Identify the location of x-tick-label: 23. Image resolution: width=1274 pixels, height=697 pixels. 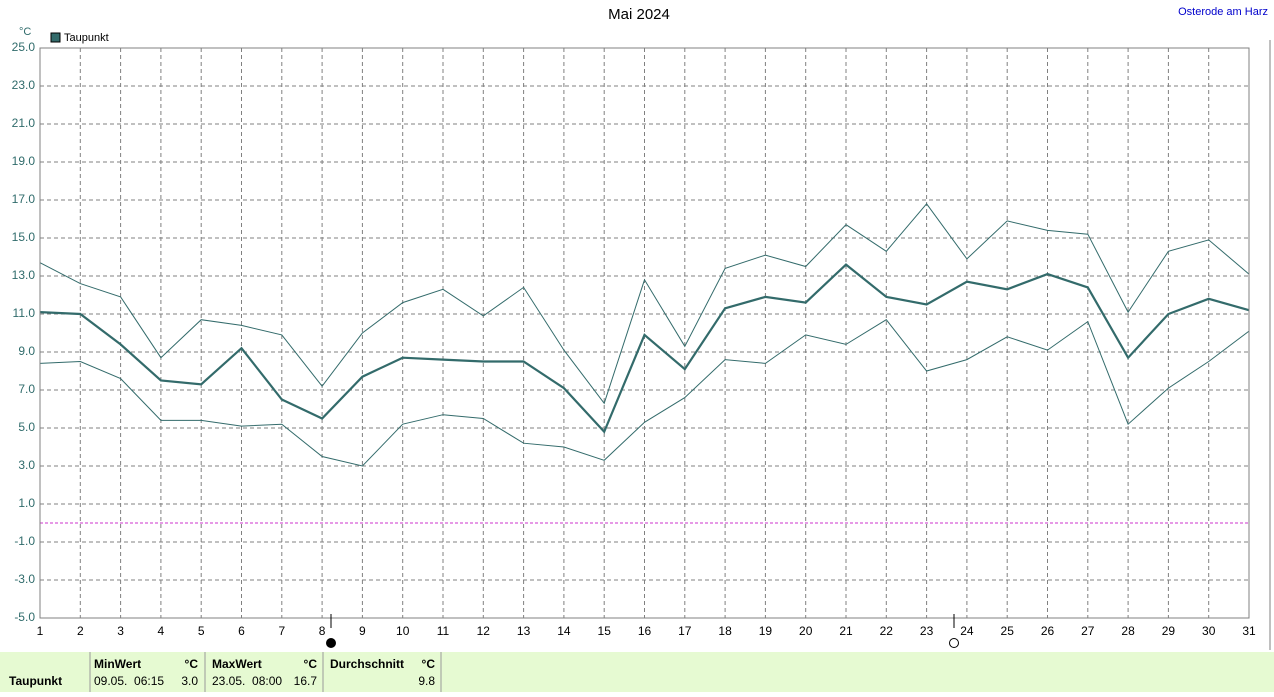
(927, 631).